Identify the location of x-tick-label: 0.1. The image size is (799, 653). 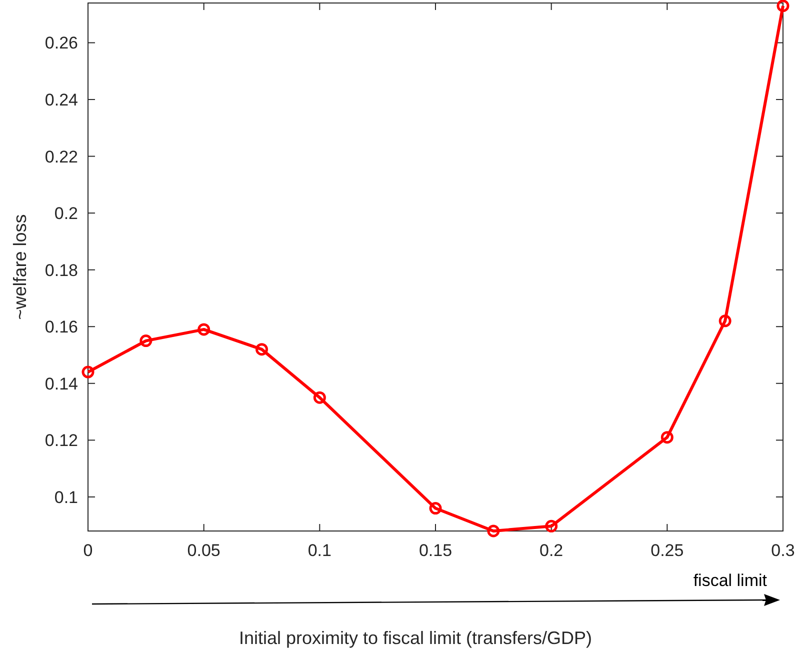
(320, 550).